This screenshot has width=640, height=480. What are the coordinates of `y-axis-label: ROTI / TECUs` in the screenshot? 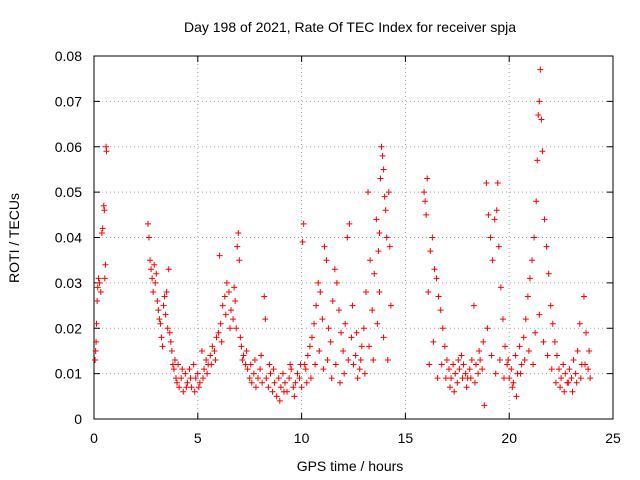 It's located at (14, 238).